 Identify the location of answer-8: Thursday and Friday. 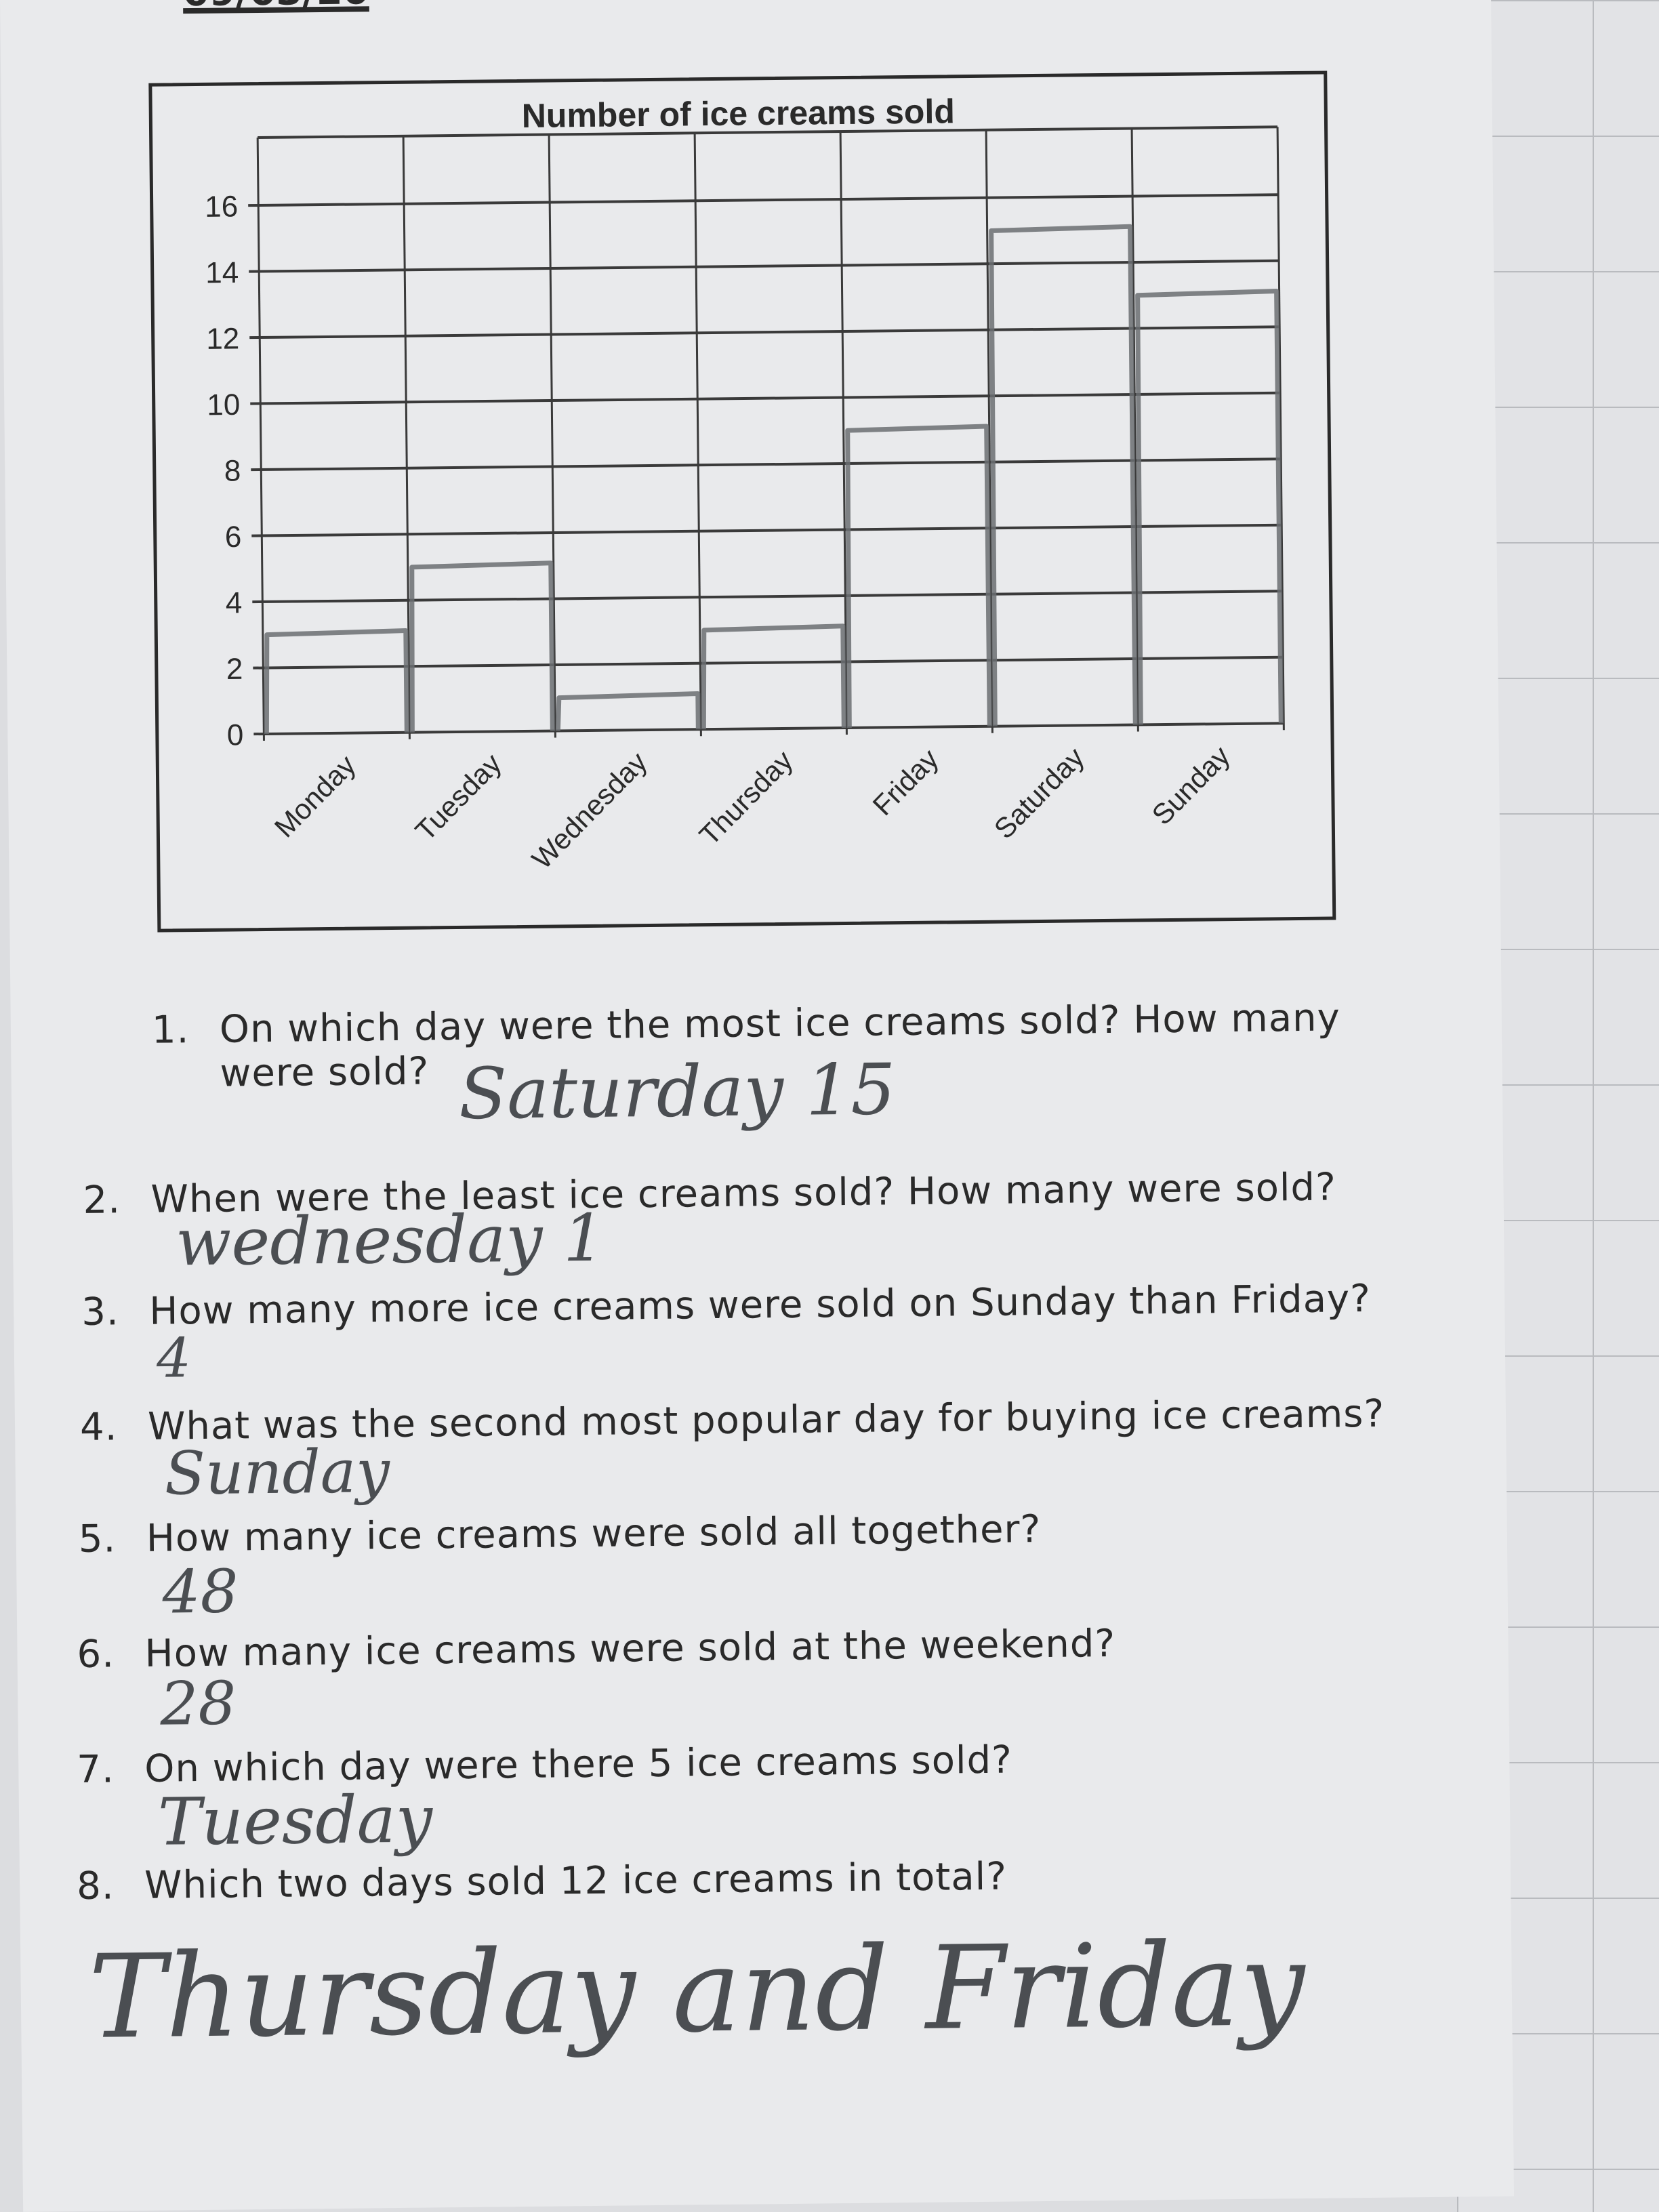
(696, 1992).